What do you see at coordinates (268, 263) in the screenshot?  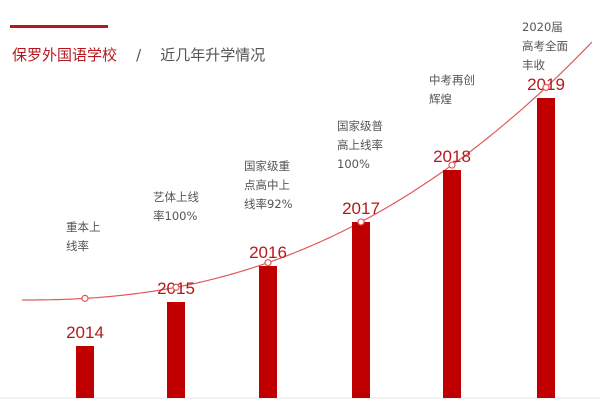 I see `trend-marker-2016` at bounding box center [268, 263].